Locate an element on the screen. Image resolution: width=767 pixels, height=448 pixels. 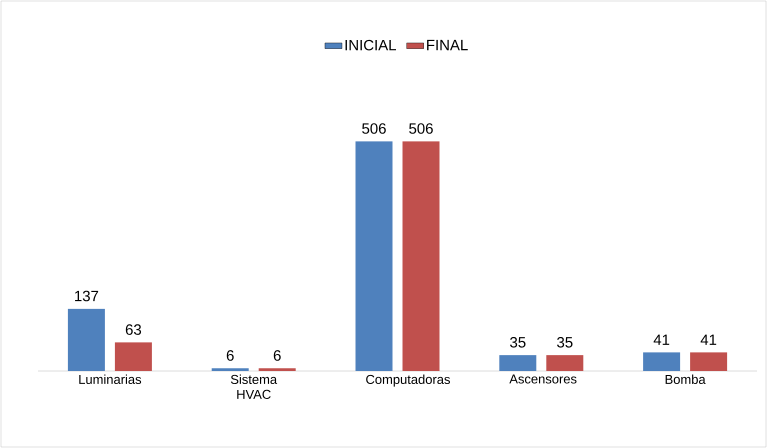
data-label: 63 is located at coordinates (134, 329).